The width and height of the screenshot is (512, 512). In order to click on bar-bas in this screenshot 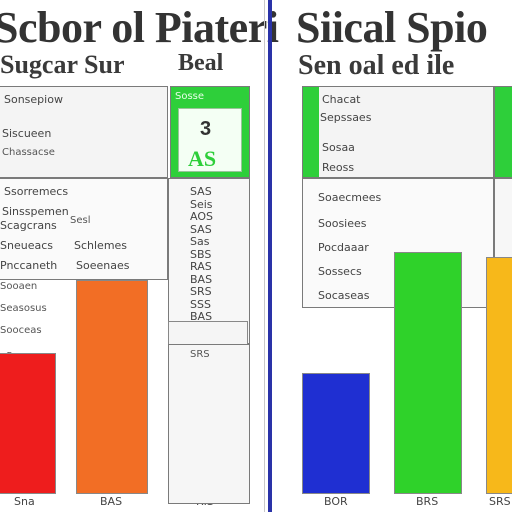, I will do `click(112, 387)`.